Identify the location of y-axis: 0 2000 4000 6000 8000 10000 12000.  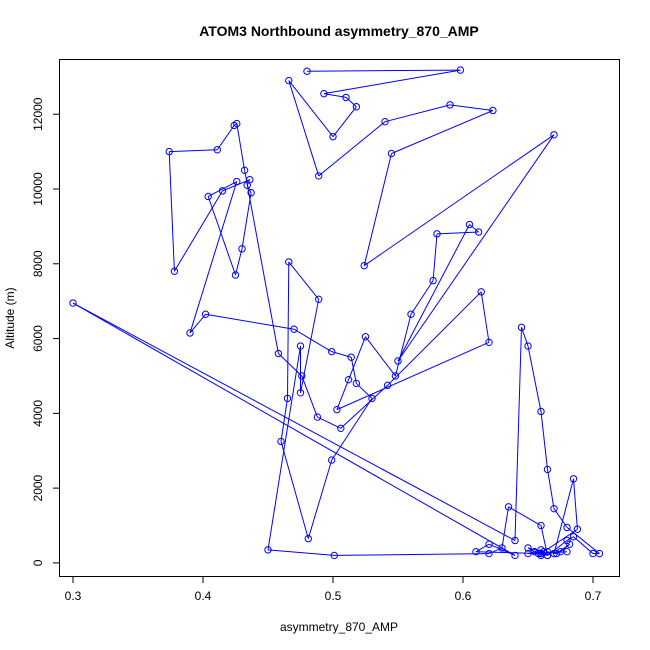
(45, 331).